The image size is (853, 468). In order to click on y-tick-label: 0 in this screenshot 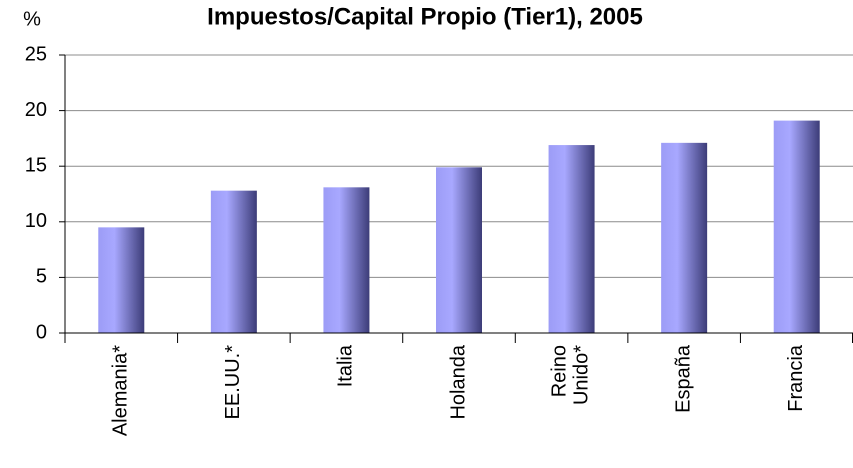, I will do `click(41, 332)`.